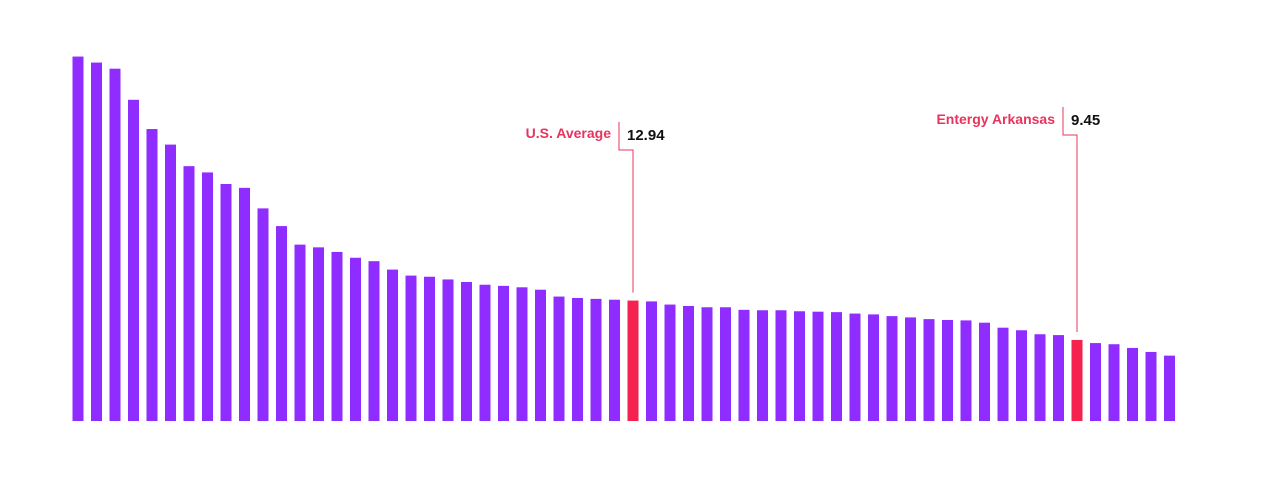 This screenshot has width=1280, height=483. What do you see at coordinates (595, 207) in the screenshot?
I see `callout: U.S. Average 12.94` at bounding box center [595, 207].